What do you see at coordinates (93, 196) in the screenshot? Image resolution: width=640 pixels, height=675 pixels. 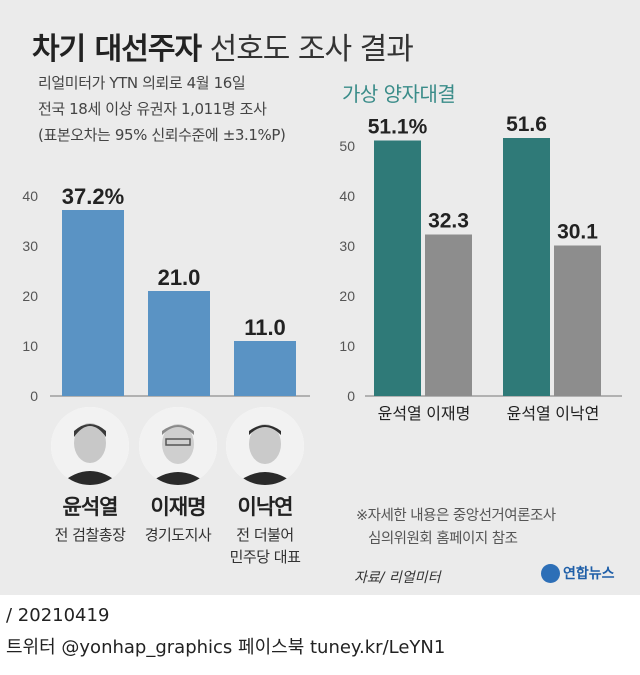 I see `bar-value-label: 37.2%` at bounding box center [93, 196].